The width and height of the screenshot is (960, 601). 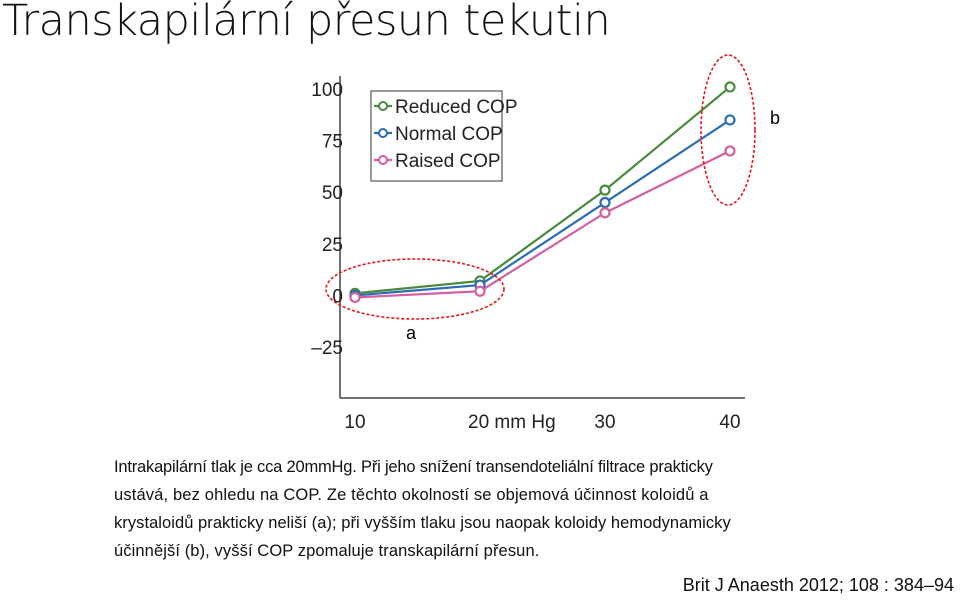 What do you see at coordinates (327, 219) in the screenshot?
I see `y-tick-labels: 100 75 50 25 0 –25` at bounding box center [327, 219].